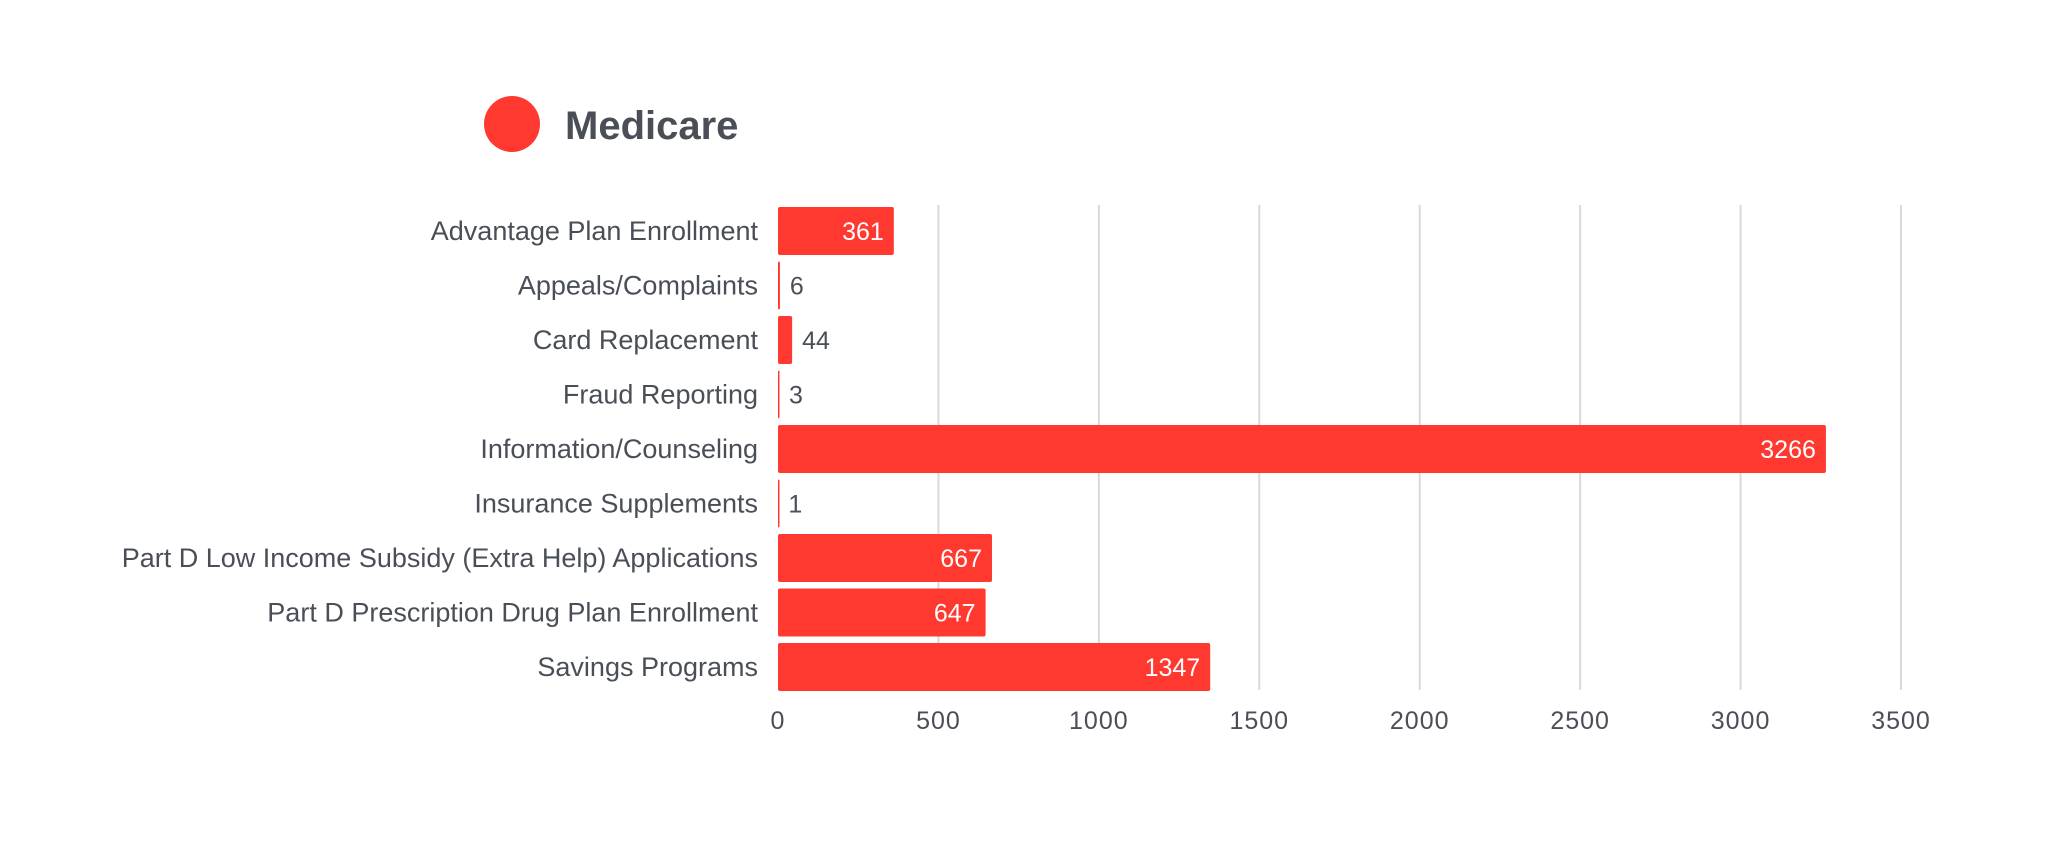  I want to click on category-label: Card Replacement, so click(646, 340).